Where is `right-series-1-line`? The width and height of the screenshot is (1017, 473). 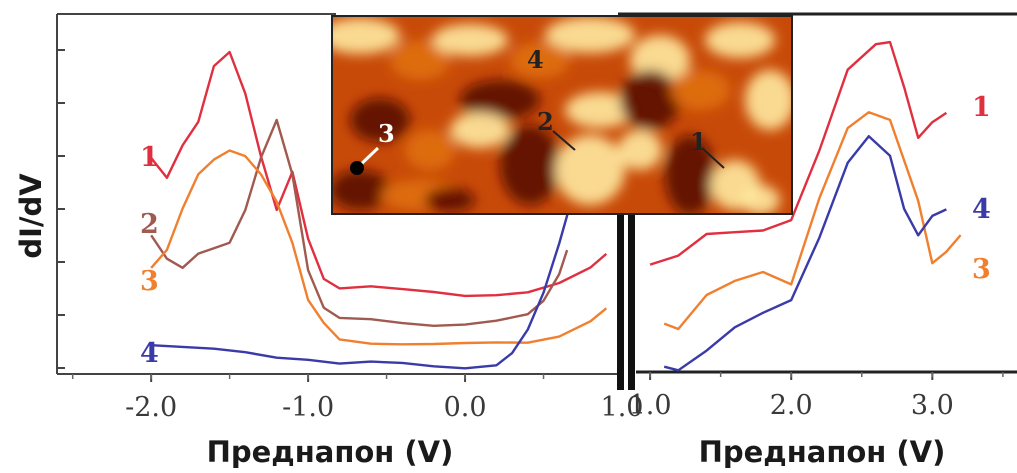 right-series-1-line is located at coordinates (798, 153).